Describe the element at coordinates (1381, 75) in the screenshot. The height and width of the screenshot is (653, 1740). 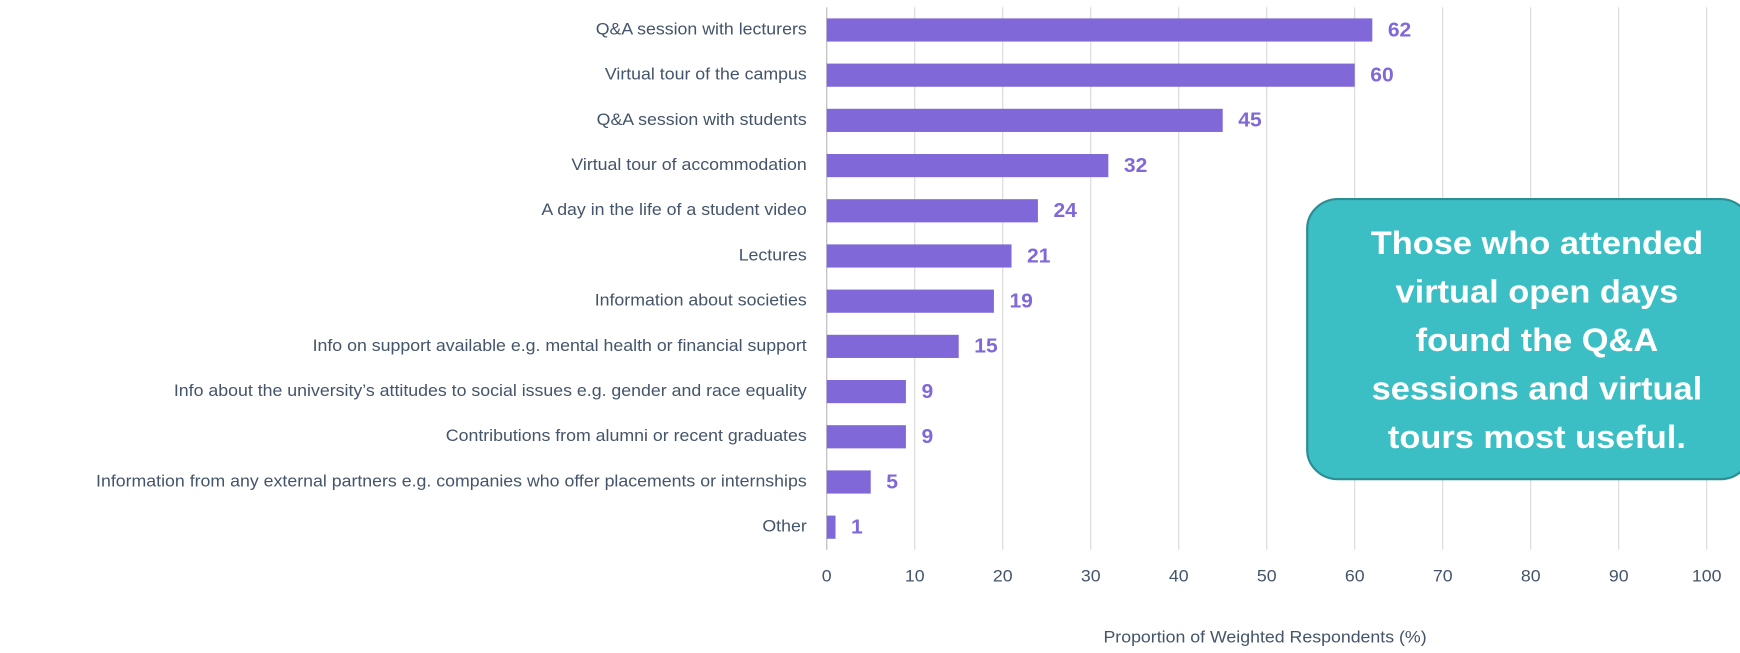
I see `value-label: 60` at that location.